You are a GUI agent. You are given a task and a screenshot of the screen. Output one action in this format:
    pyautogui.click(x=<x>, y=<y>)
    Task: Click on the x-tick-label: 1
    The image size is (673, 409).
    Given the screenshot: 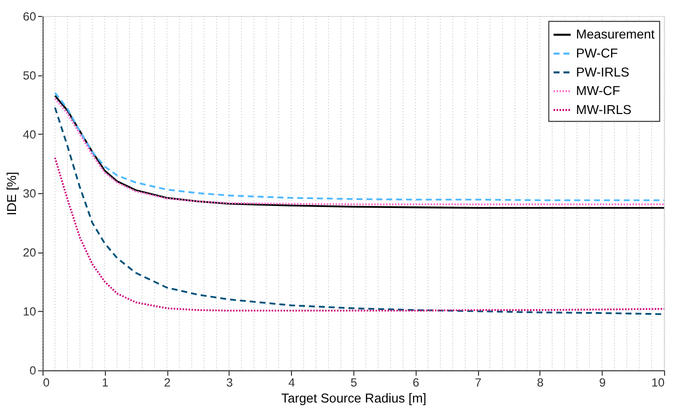 What is the action you would take?
    pyautogui.click(x=105, y=383)
    